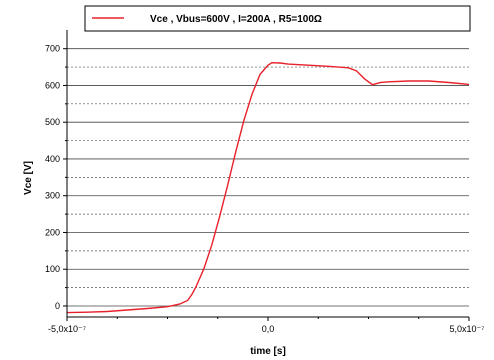 The width and height of the screenshot is (494, 360). I want to click on y-tick-label: 300, so click(52, 196).